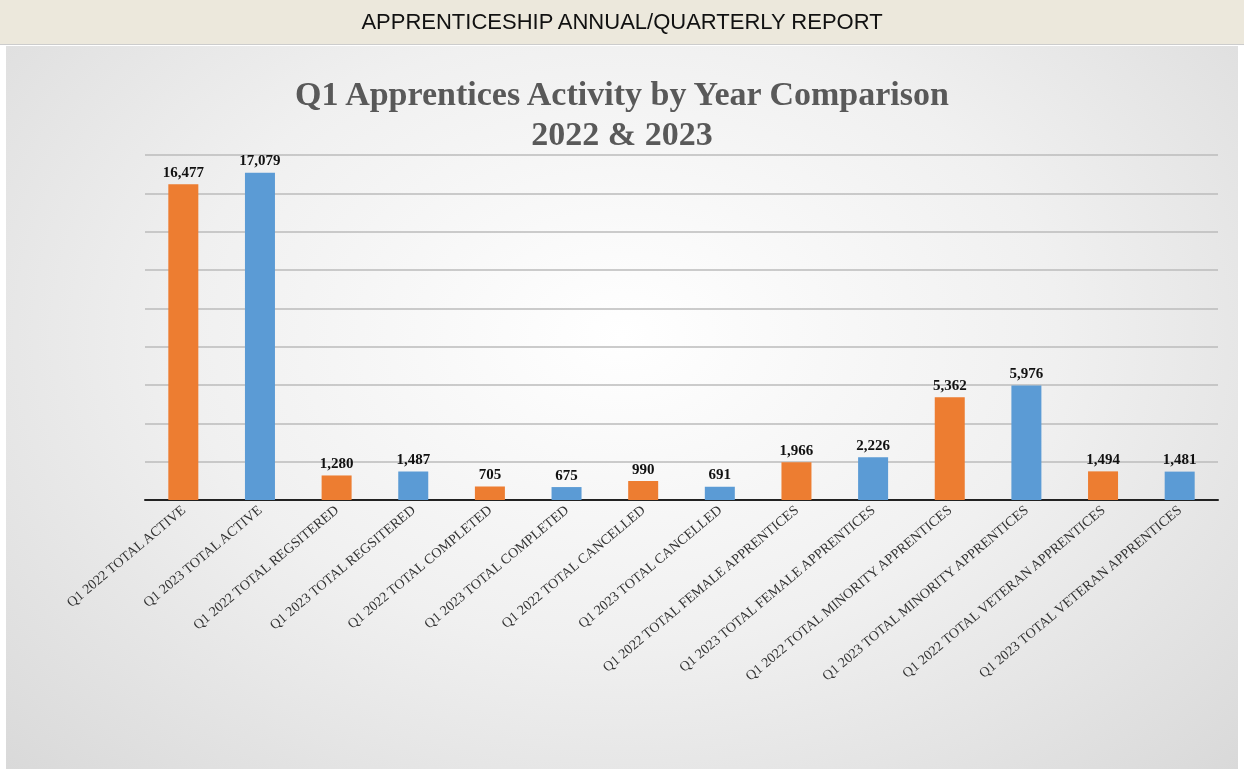  I want to click on chart-subtitle: Q1 Apprentices Activity by Year Comparison 2022 & 2023, so click(622, 113).